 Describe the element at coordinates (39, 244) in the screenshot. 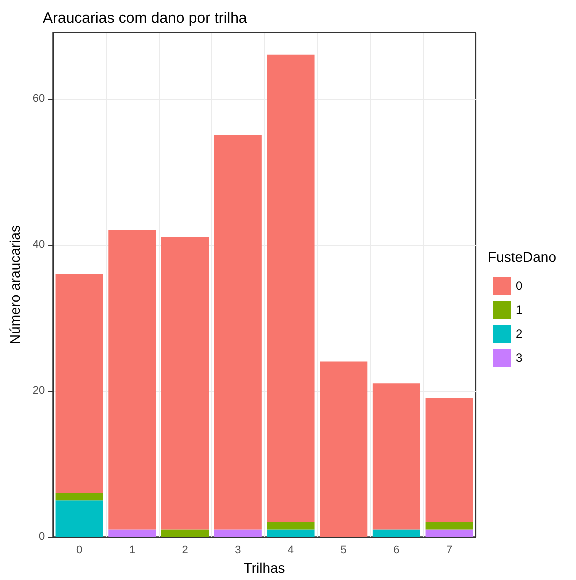

I see `y-tick-label: 40` at that location.